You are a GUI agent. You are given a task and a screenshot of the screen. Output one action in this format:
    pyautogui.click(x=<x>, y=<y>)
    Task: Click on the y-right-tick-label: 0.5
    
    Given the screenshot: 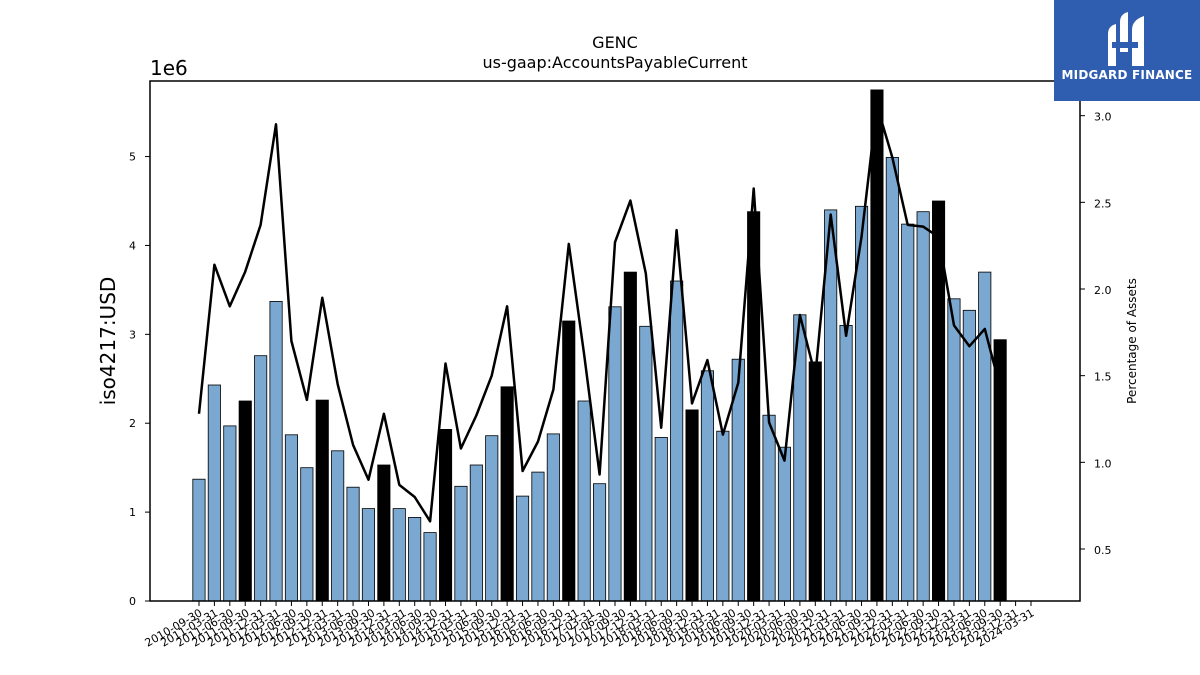 What is the action you would take?
    pyautogui.click(x=1103, y=550)
    